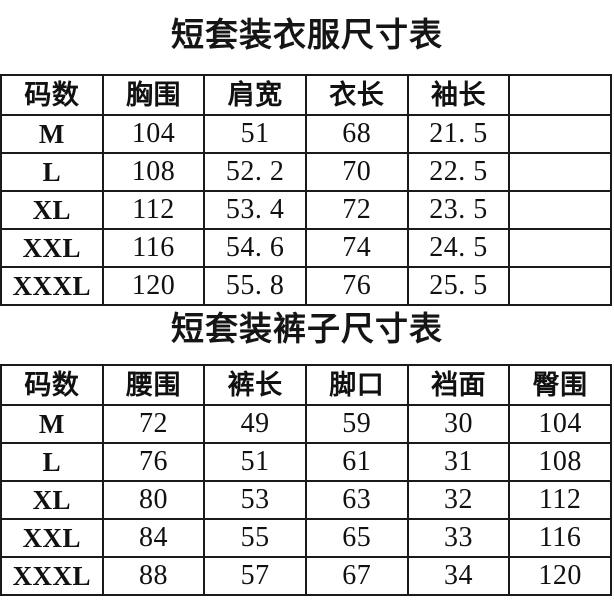 The height and width of the screenshot is (600, 614). I want to click on cell-rise: 30, so click(458, 424).